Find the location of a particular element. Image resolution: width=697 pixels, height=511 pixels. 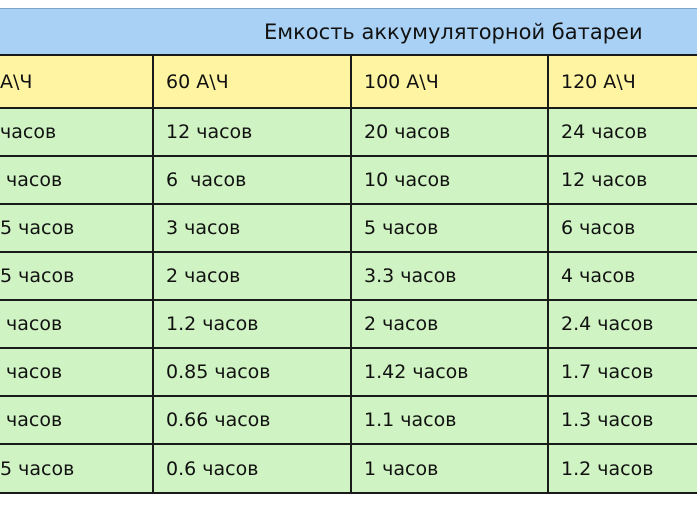

table-cell: 1.42 часов is located at coordinates (450, 372).